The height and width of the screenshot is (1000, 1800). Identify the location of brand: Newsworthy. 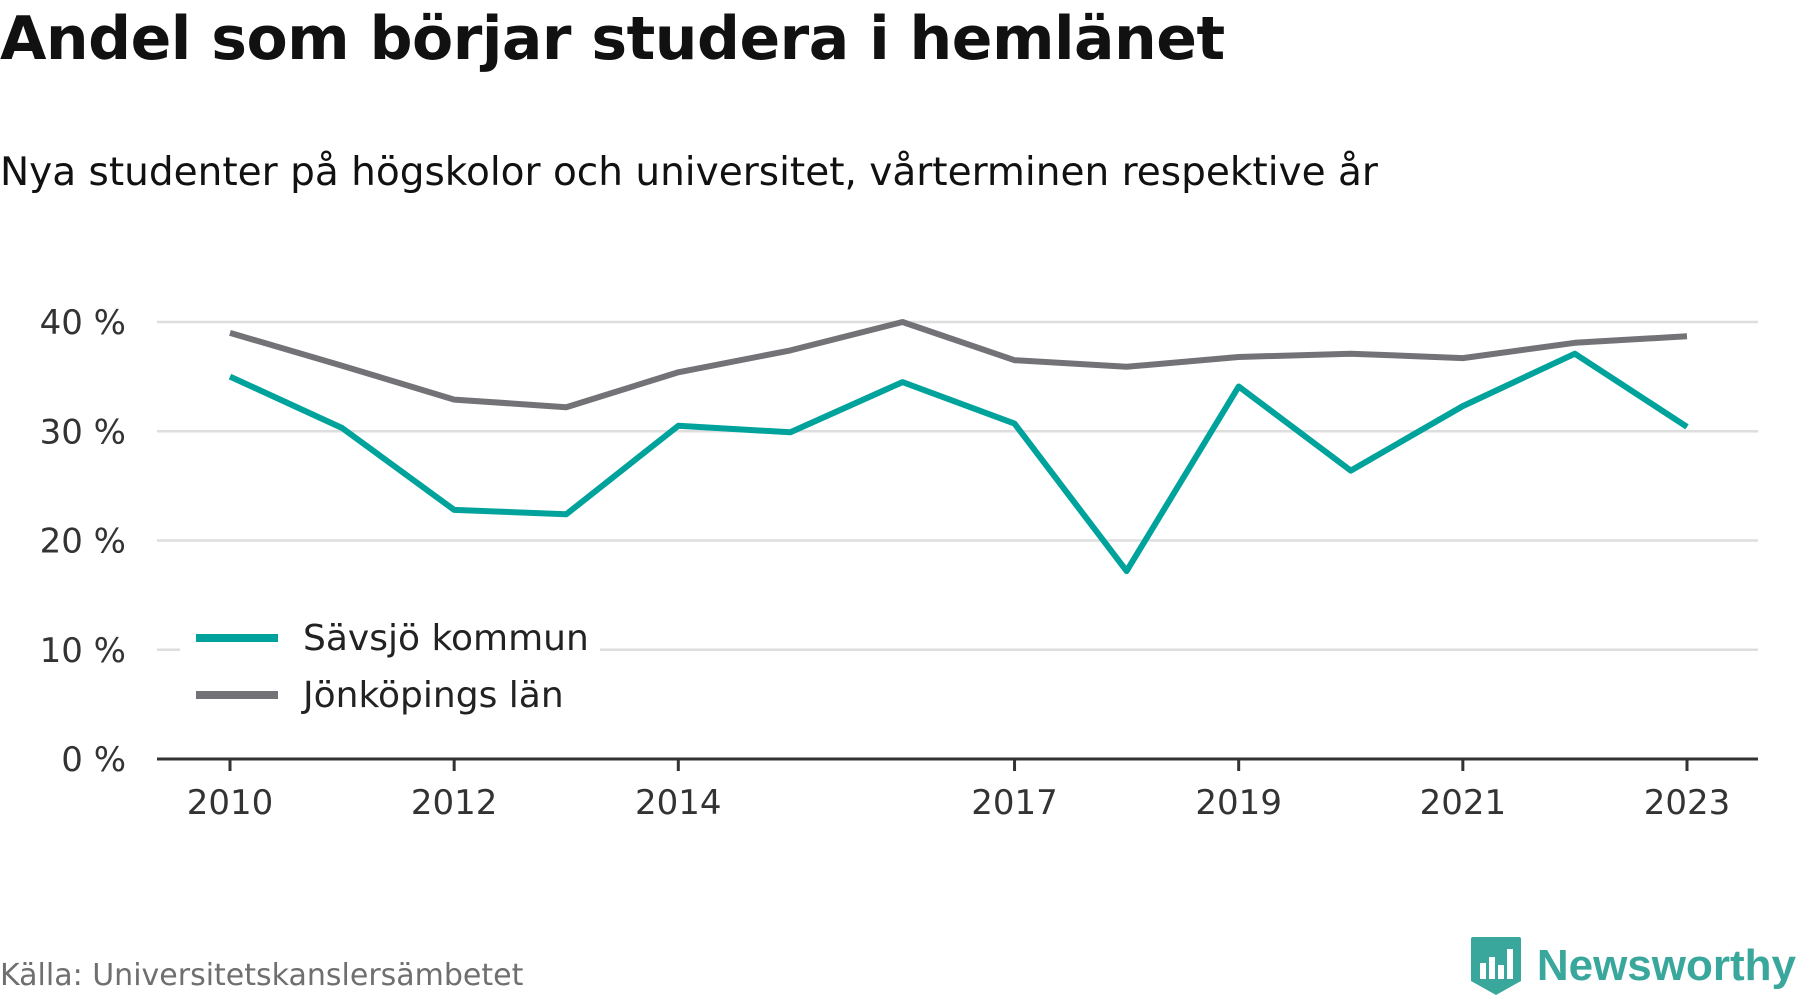
(1632, 966).